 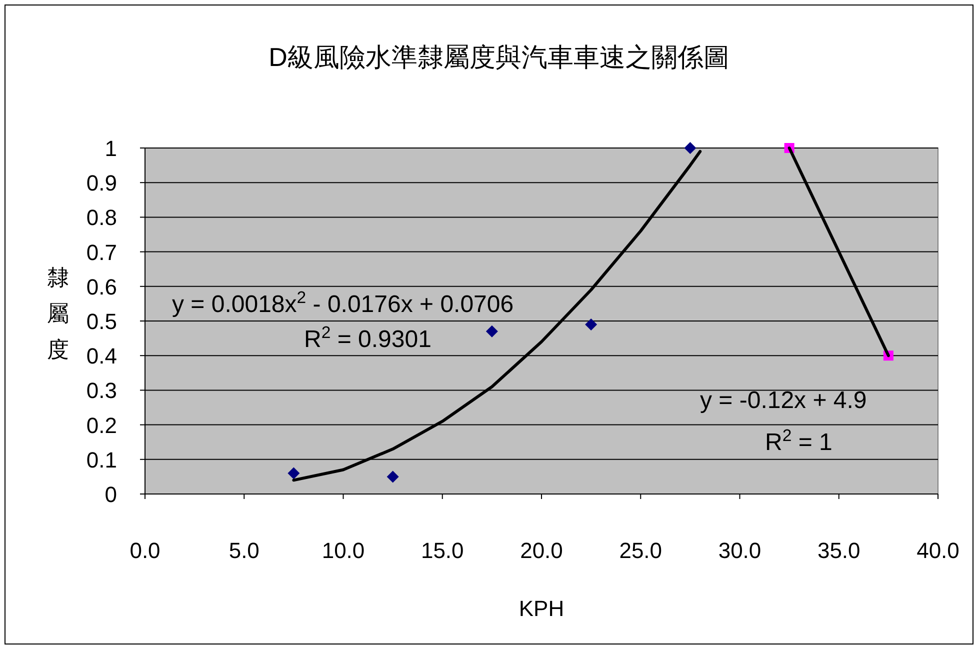 I want to click on x-tick-label: 35.0, so click(x=838, y=550).